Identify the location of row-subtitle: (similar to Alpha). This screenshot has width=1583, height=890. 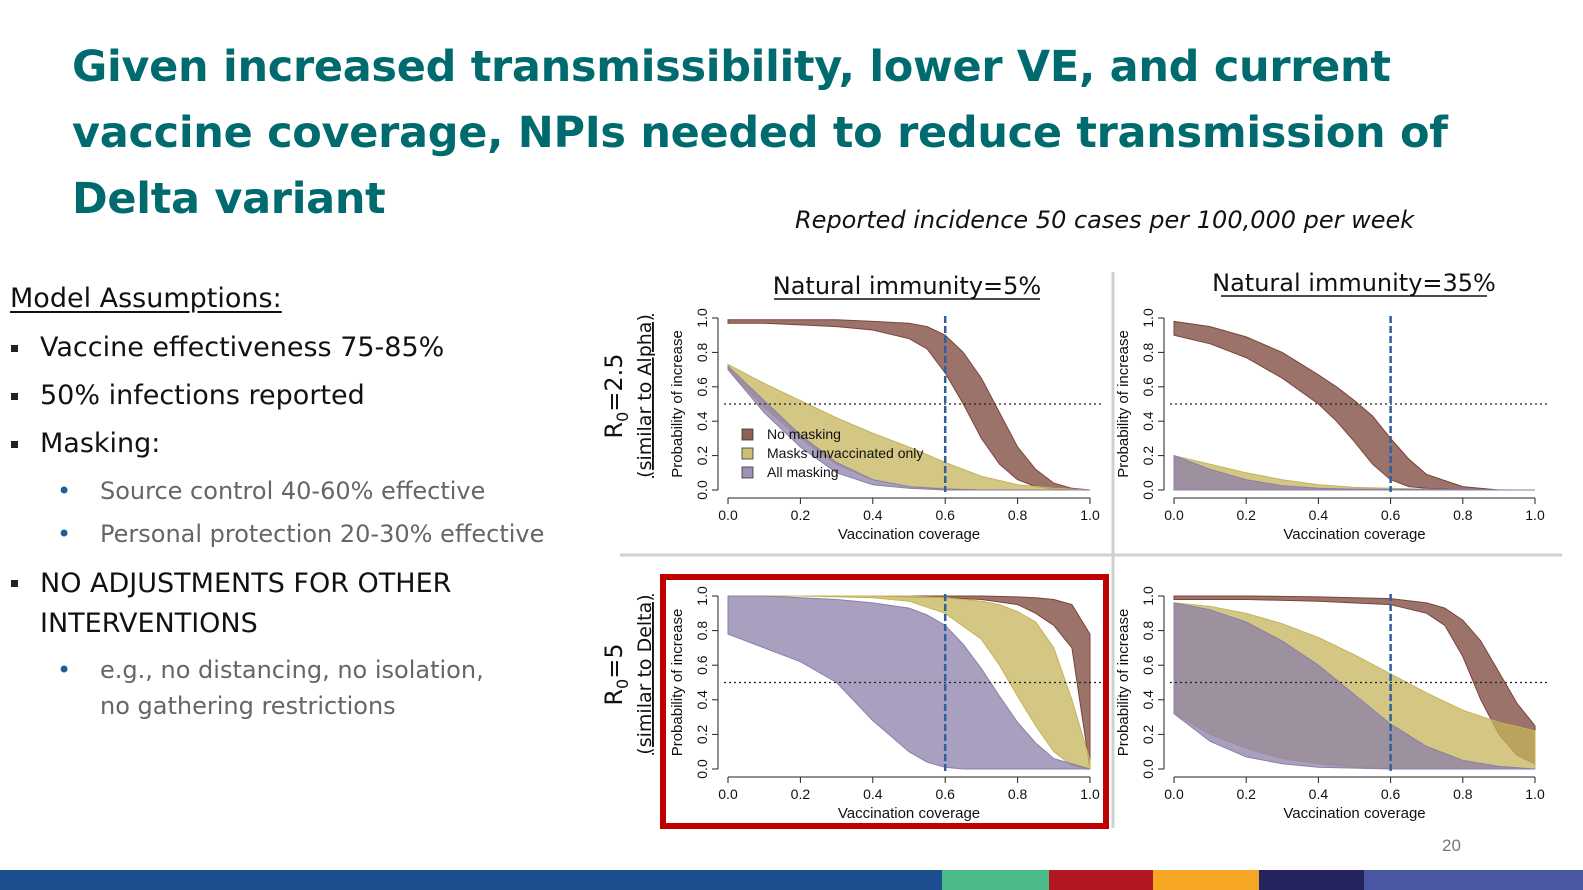
(645, 396).